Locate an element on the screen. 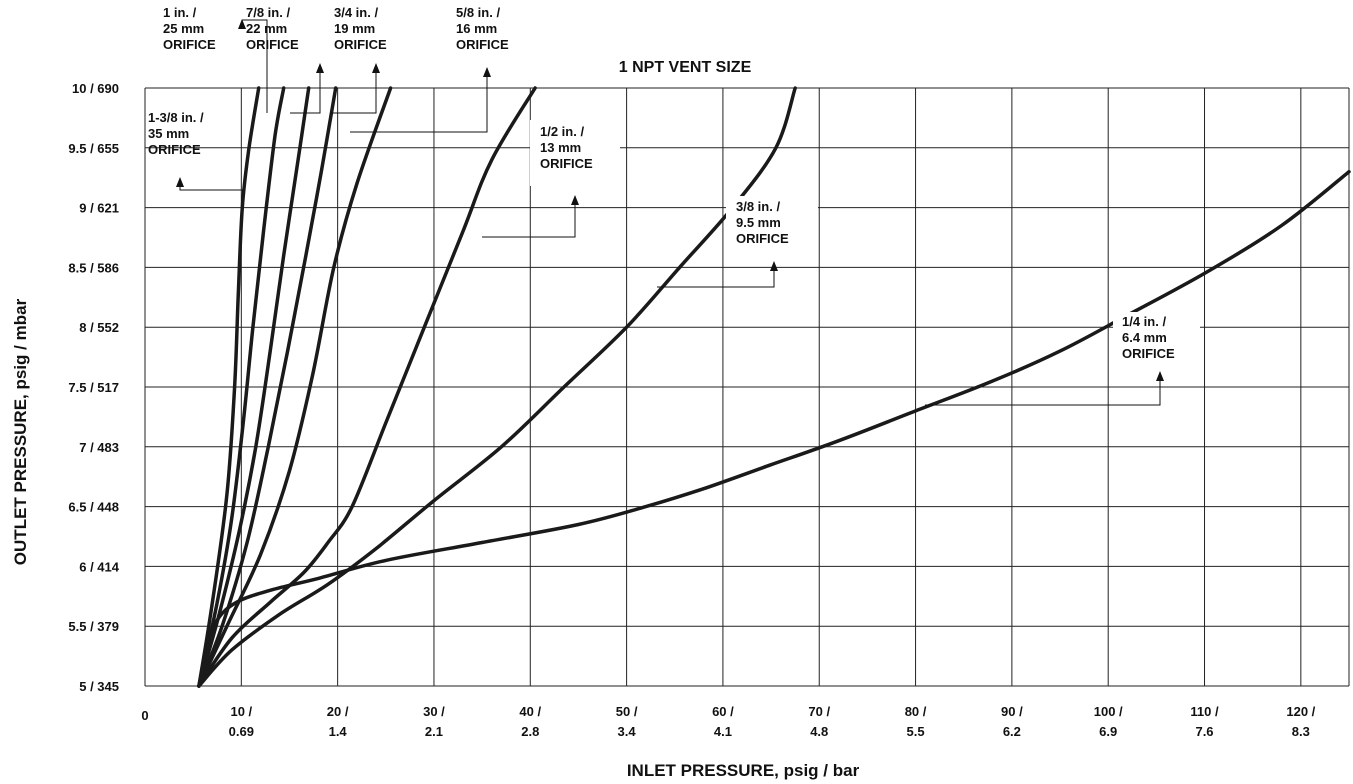 The image size is (1353, 784). orifice-label: 1-3/8 in. /35 mm ORIFICE is located at coordinates (176, 133).